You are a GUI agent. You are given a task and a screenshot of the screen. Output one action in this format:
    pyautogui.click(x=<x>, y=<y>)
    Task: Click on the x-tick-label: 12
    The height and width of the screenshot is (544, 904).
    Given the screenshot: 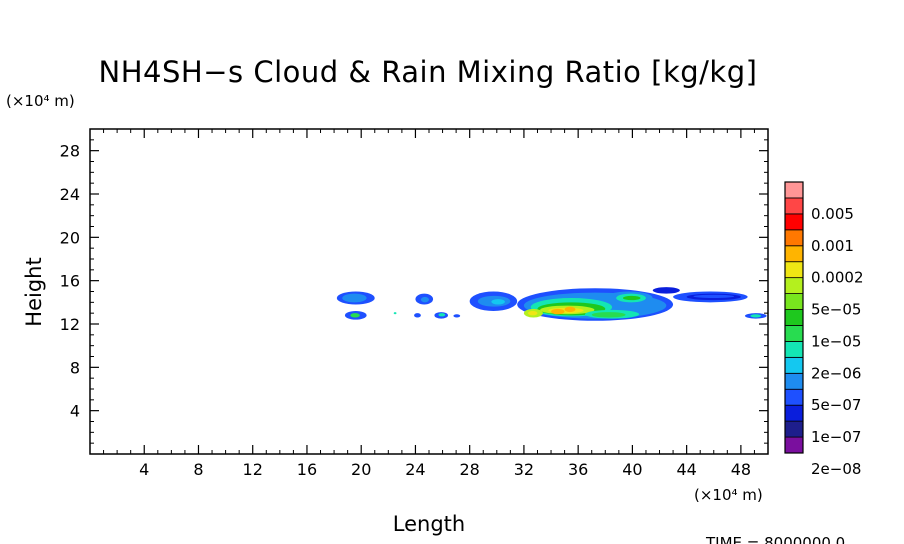 What is the action you would take?
    pyautogui.click(x=253, y=469)
    